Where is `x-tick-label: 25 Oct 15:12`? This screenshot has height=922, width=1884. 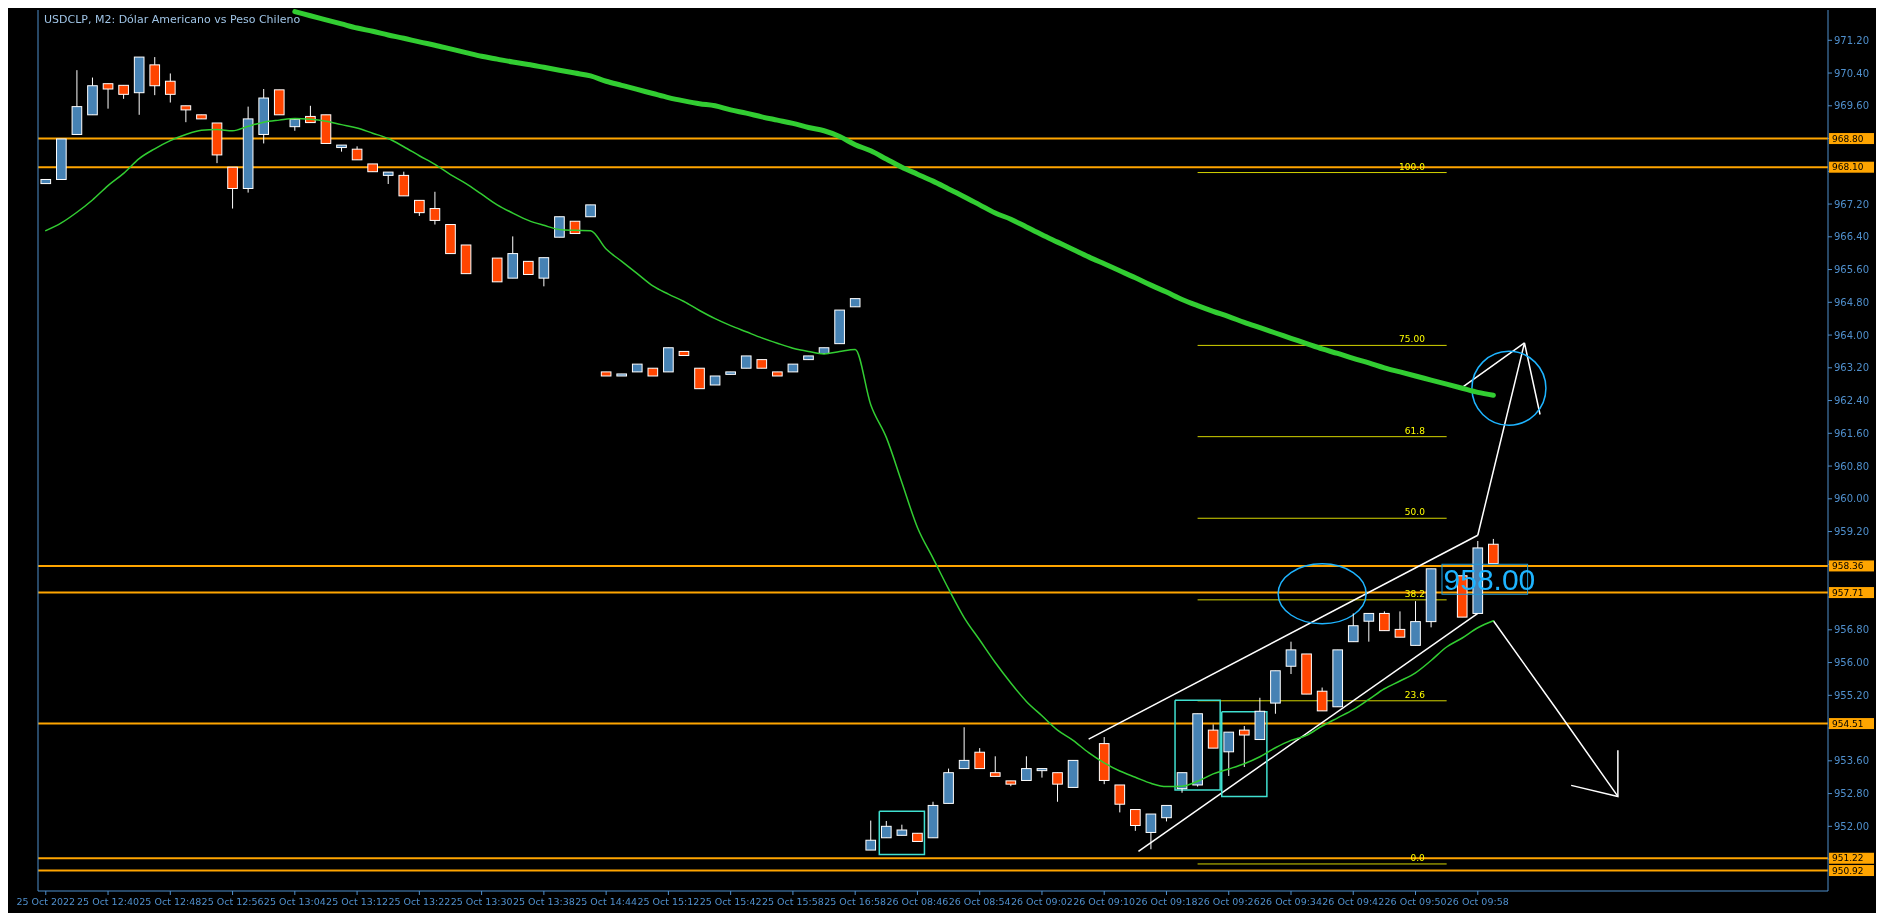
x-tick-label: 25 Oct 15:12 is located at coordinates (668, 901).